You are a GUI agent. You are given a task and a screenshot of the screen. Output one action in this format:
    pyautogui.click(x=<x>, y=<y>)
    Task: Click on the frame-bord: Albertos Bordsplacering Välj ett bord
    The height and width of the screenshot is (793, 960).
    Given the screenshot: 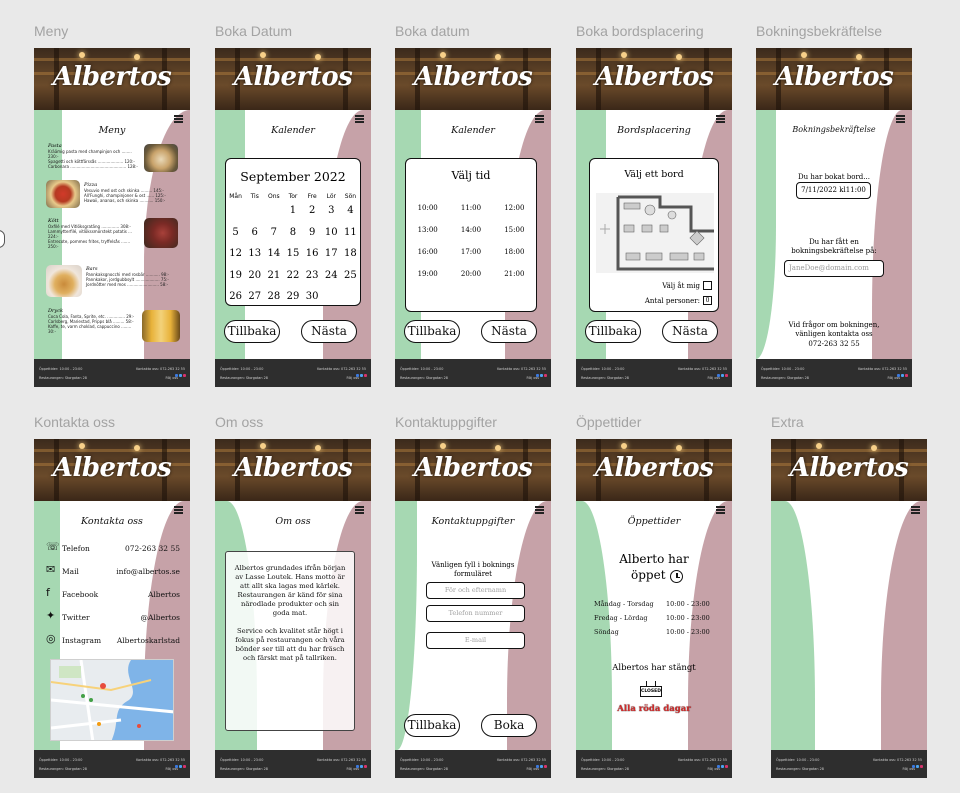 What is the action you would take?
    pyautogui.click(x=654, y=217)
    